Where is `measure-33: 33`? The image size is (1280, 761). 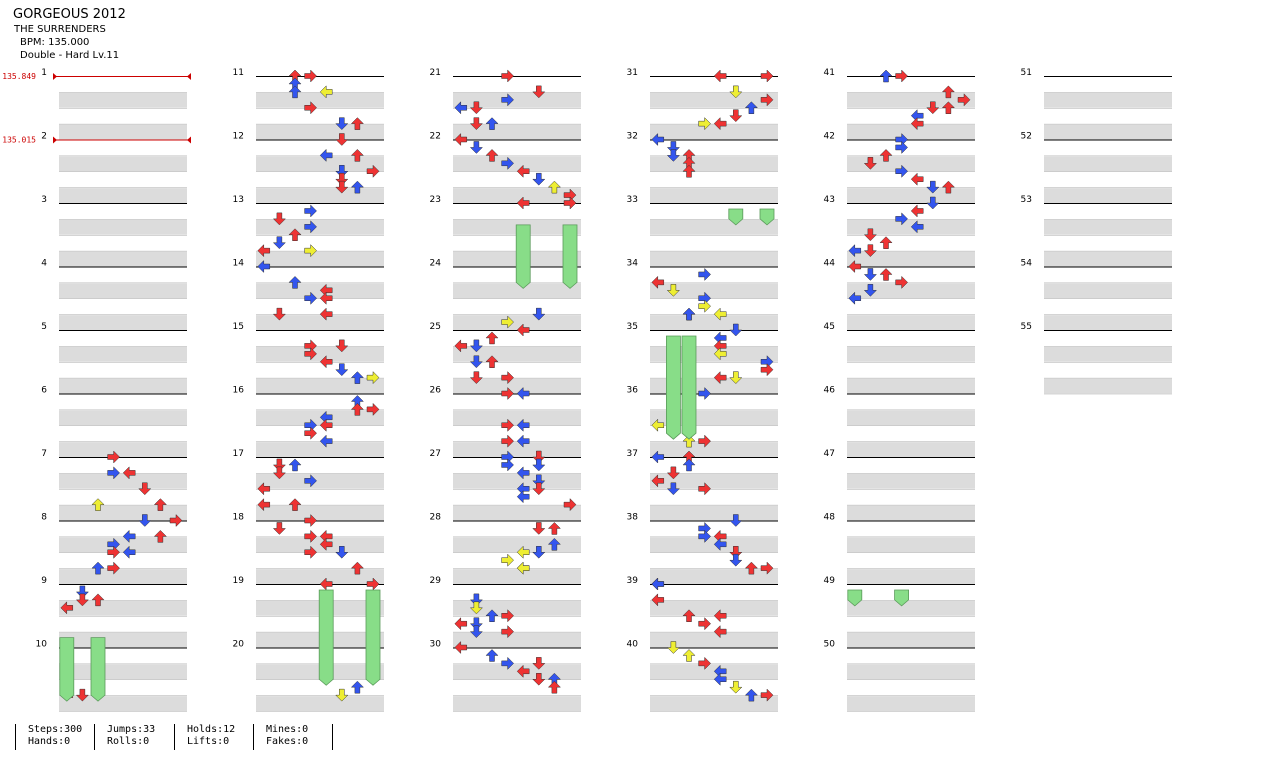
measure-33: 33 is located at coordinates (702, 231).